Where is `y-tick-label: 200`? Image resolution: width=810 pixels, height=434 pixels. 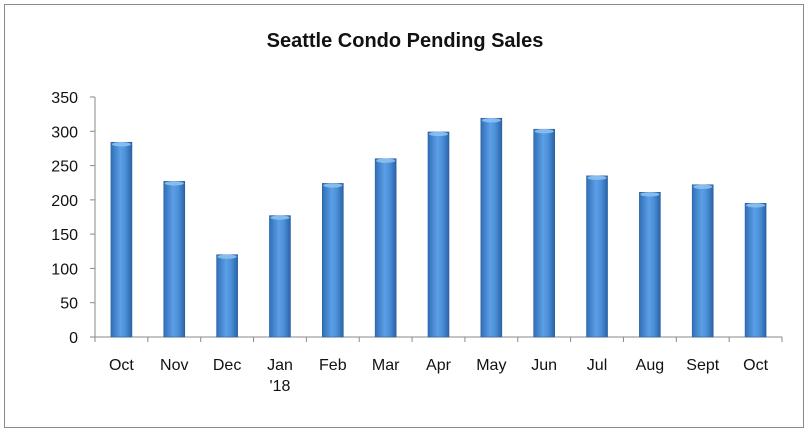
y-tick-label: 200 is located at coordinates (64, 201).